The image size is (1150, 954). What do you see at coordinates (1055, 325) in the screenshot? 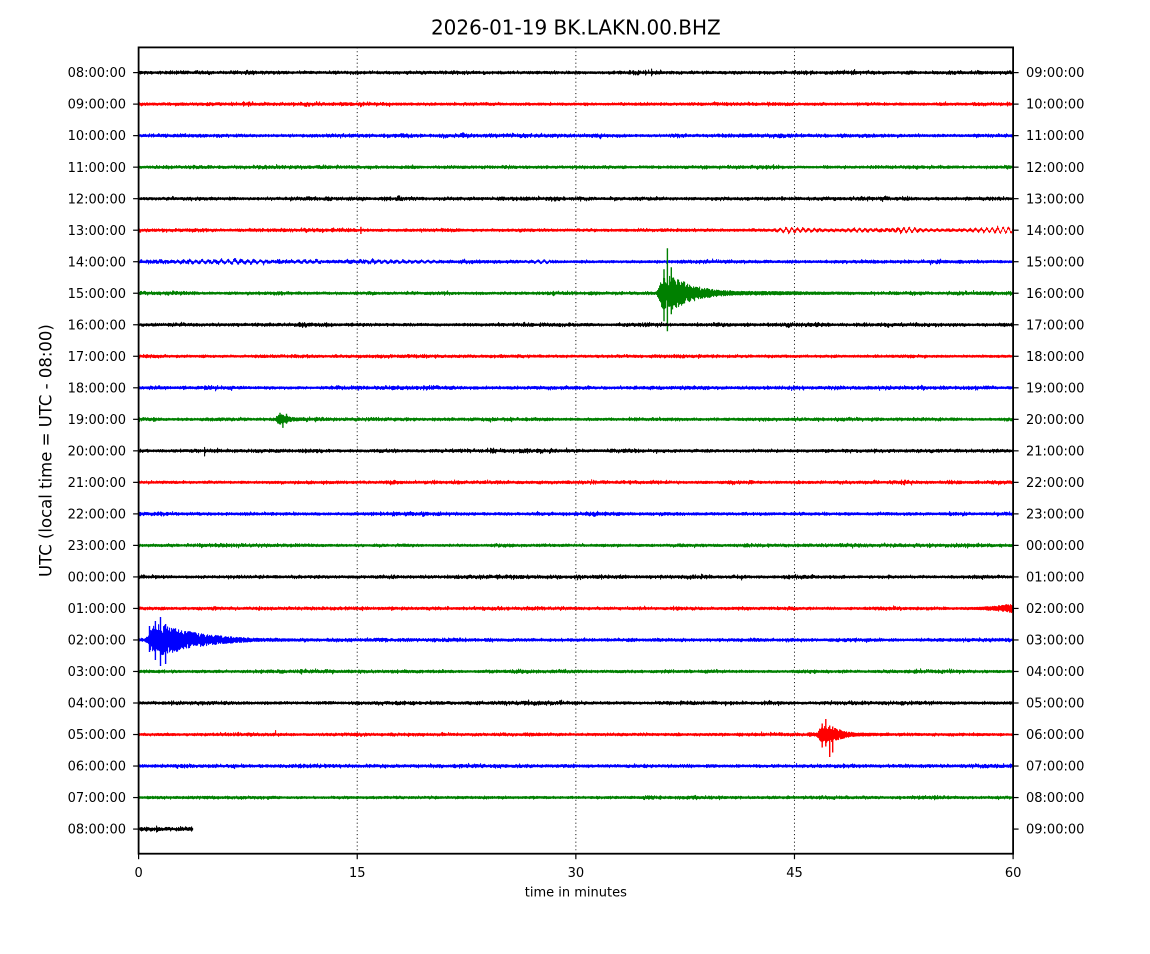
I see `y-tick-label-local-8: 17:00:00` at bounding box center [1055, 325].